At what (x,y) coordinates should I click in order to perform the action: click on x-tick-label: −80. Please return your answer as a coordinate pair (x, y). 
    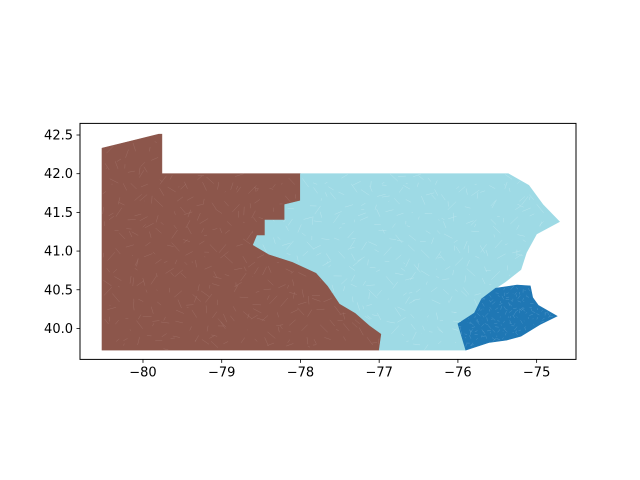
    Looking at the image, I should click on (142, 372).